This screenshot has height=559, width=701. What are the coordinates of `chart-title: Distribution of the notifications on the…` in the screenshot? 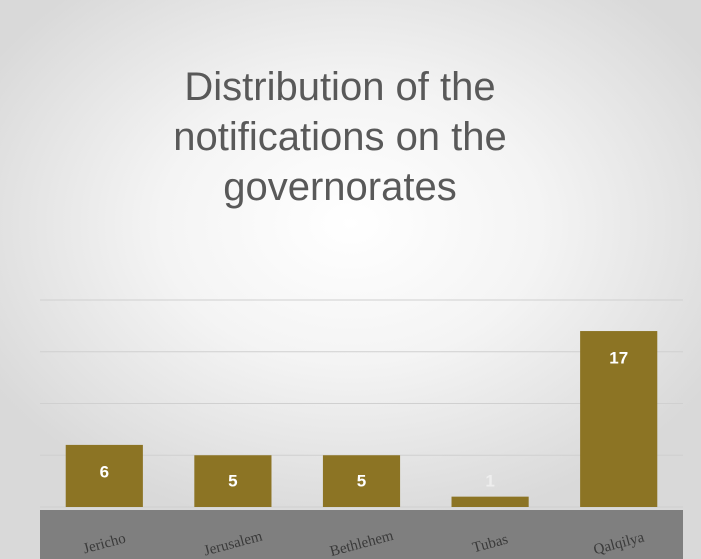 It's located at (340, 137).